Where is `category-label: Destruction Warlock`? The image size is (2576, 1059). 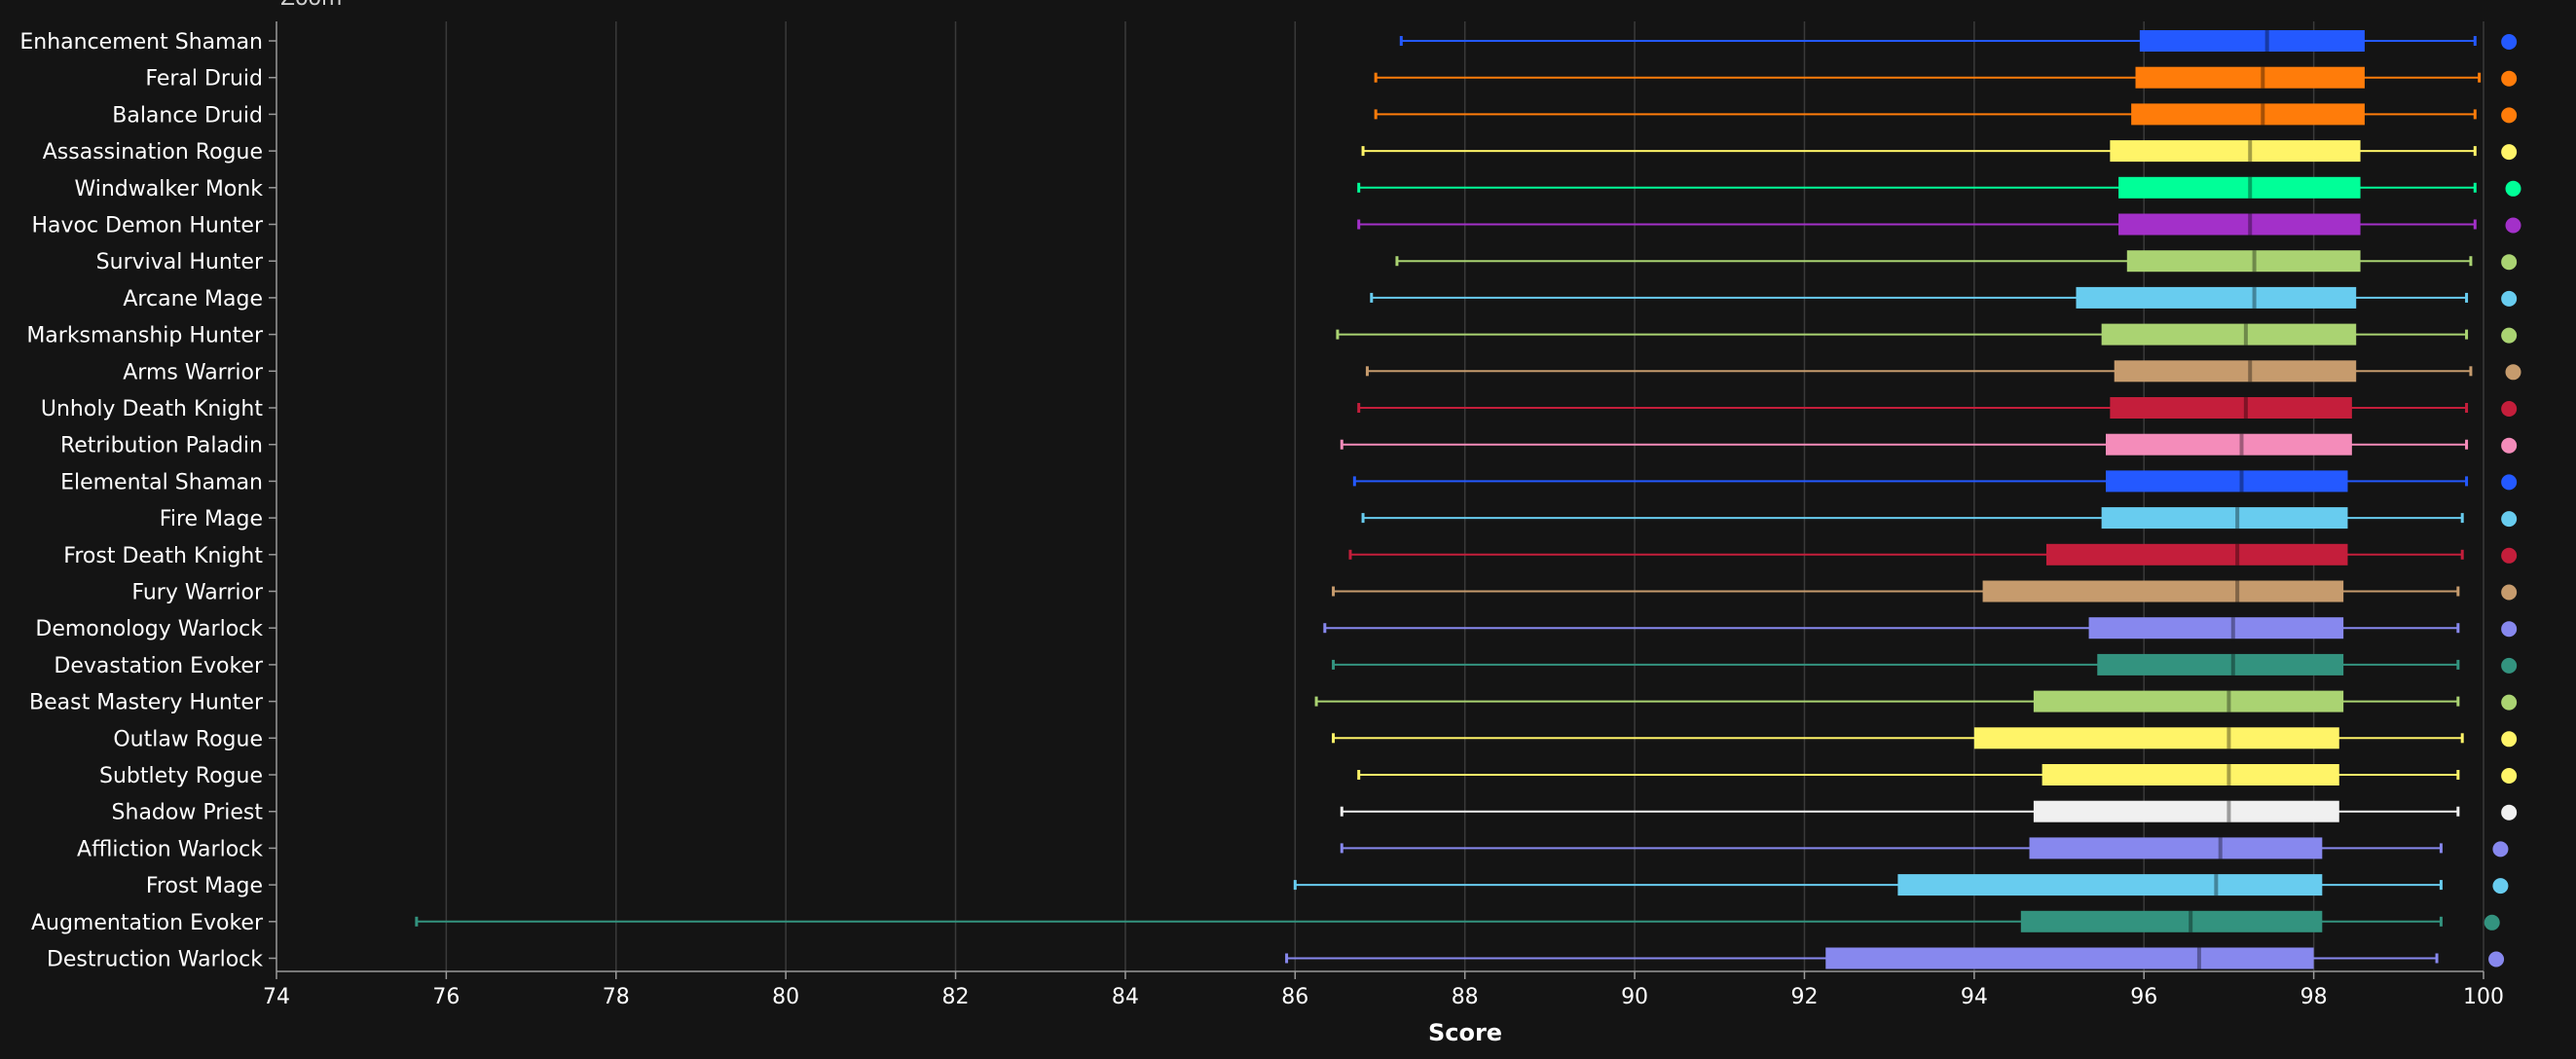 category-label: Destruction Warlock is located at coordinates (155, 960).